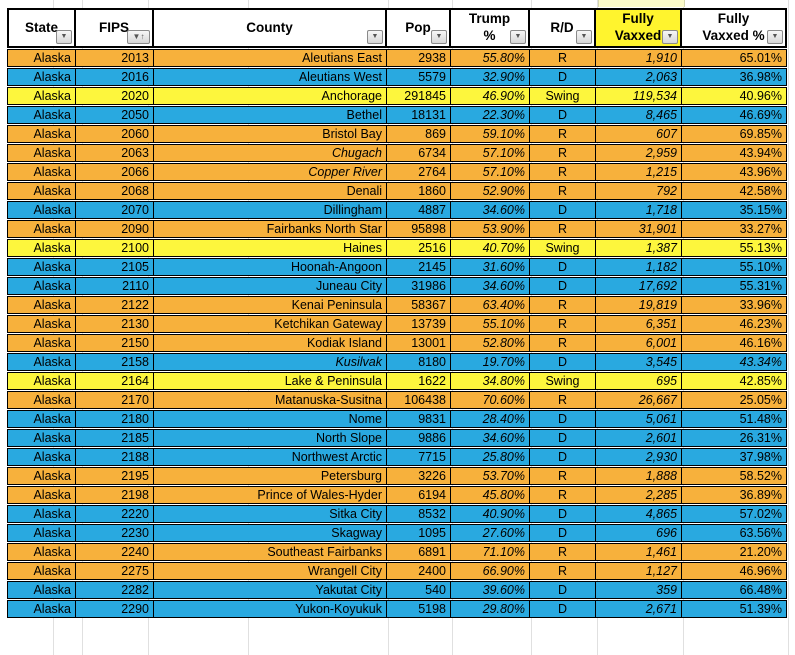 The width and height of the screenshot is (795, 655). What do you see at coordinates (639, 400) in the screenshot?
I see `cell-fully-vaxxed: 26,667` at bounding box center [639, 400].